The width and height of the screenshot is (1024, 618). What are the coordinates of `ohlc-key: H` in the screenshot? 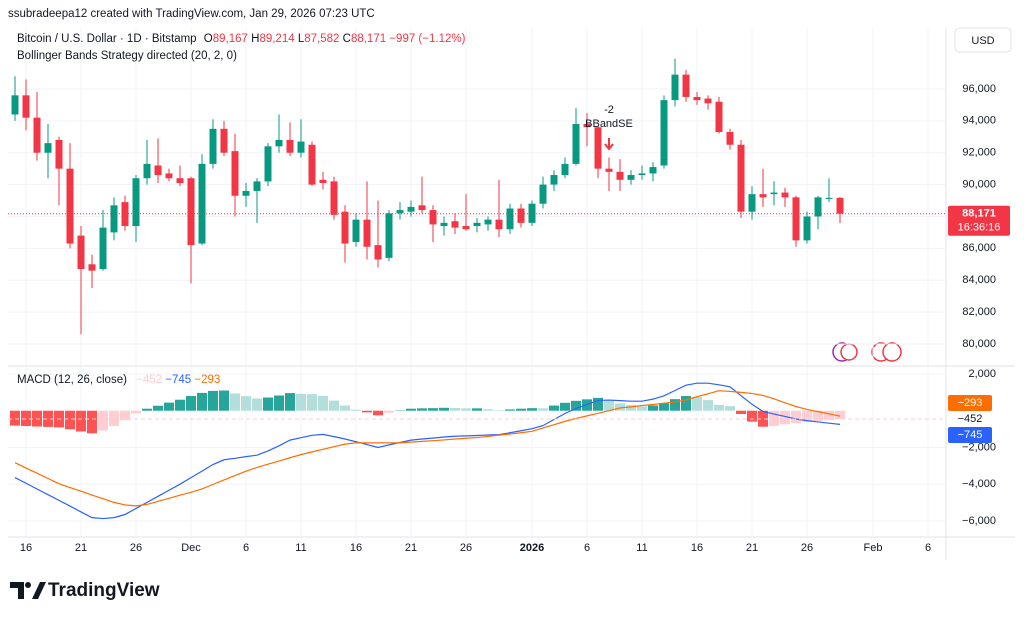 It's located at (255, 39).